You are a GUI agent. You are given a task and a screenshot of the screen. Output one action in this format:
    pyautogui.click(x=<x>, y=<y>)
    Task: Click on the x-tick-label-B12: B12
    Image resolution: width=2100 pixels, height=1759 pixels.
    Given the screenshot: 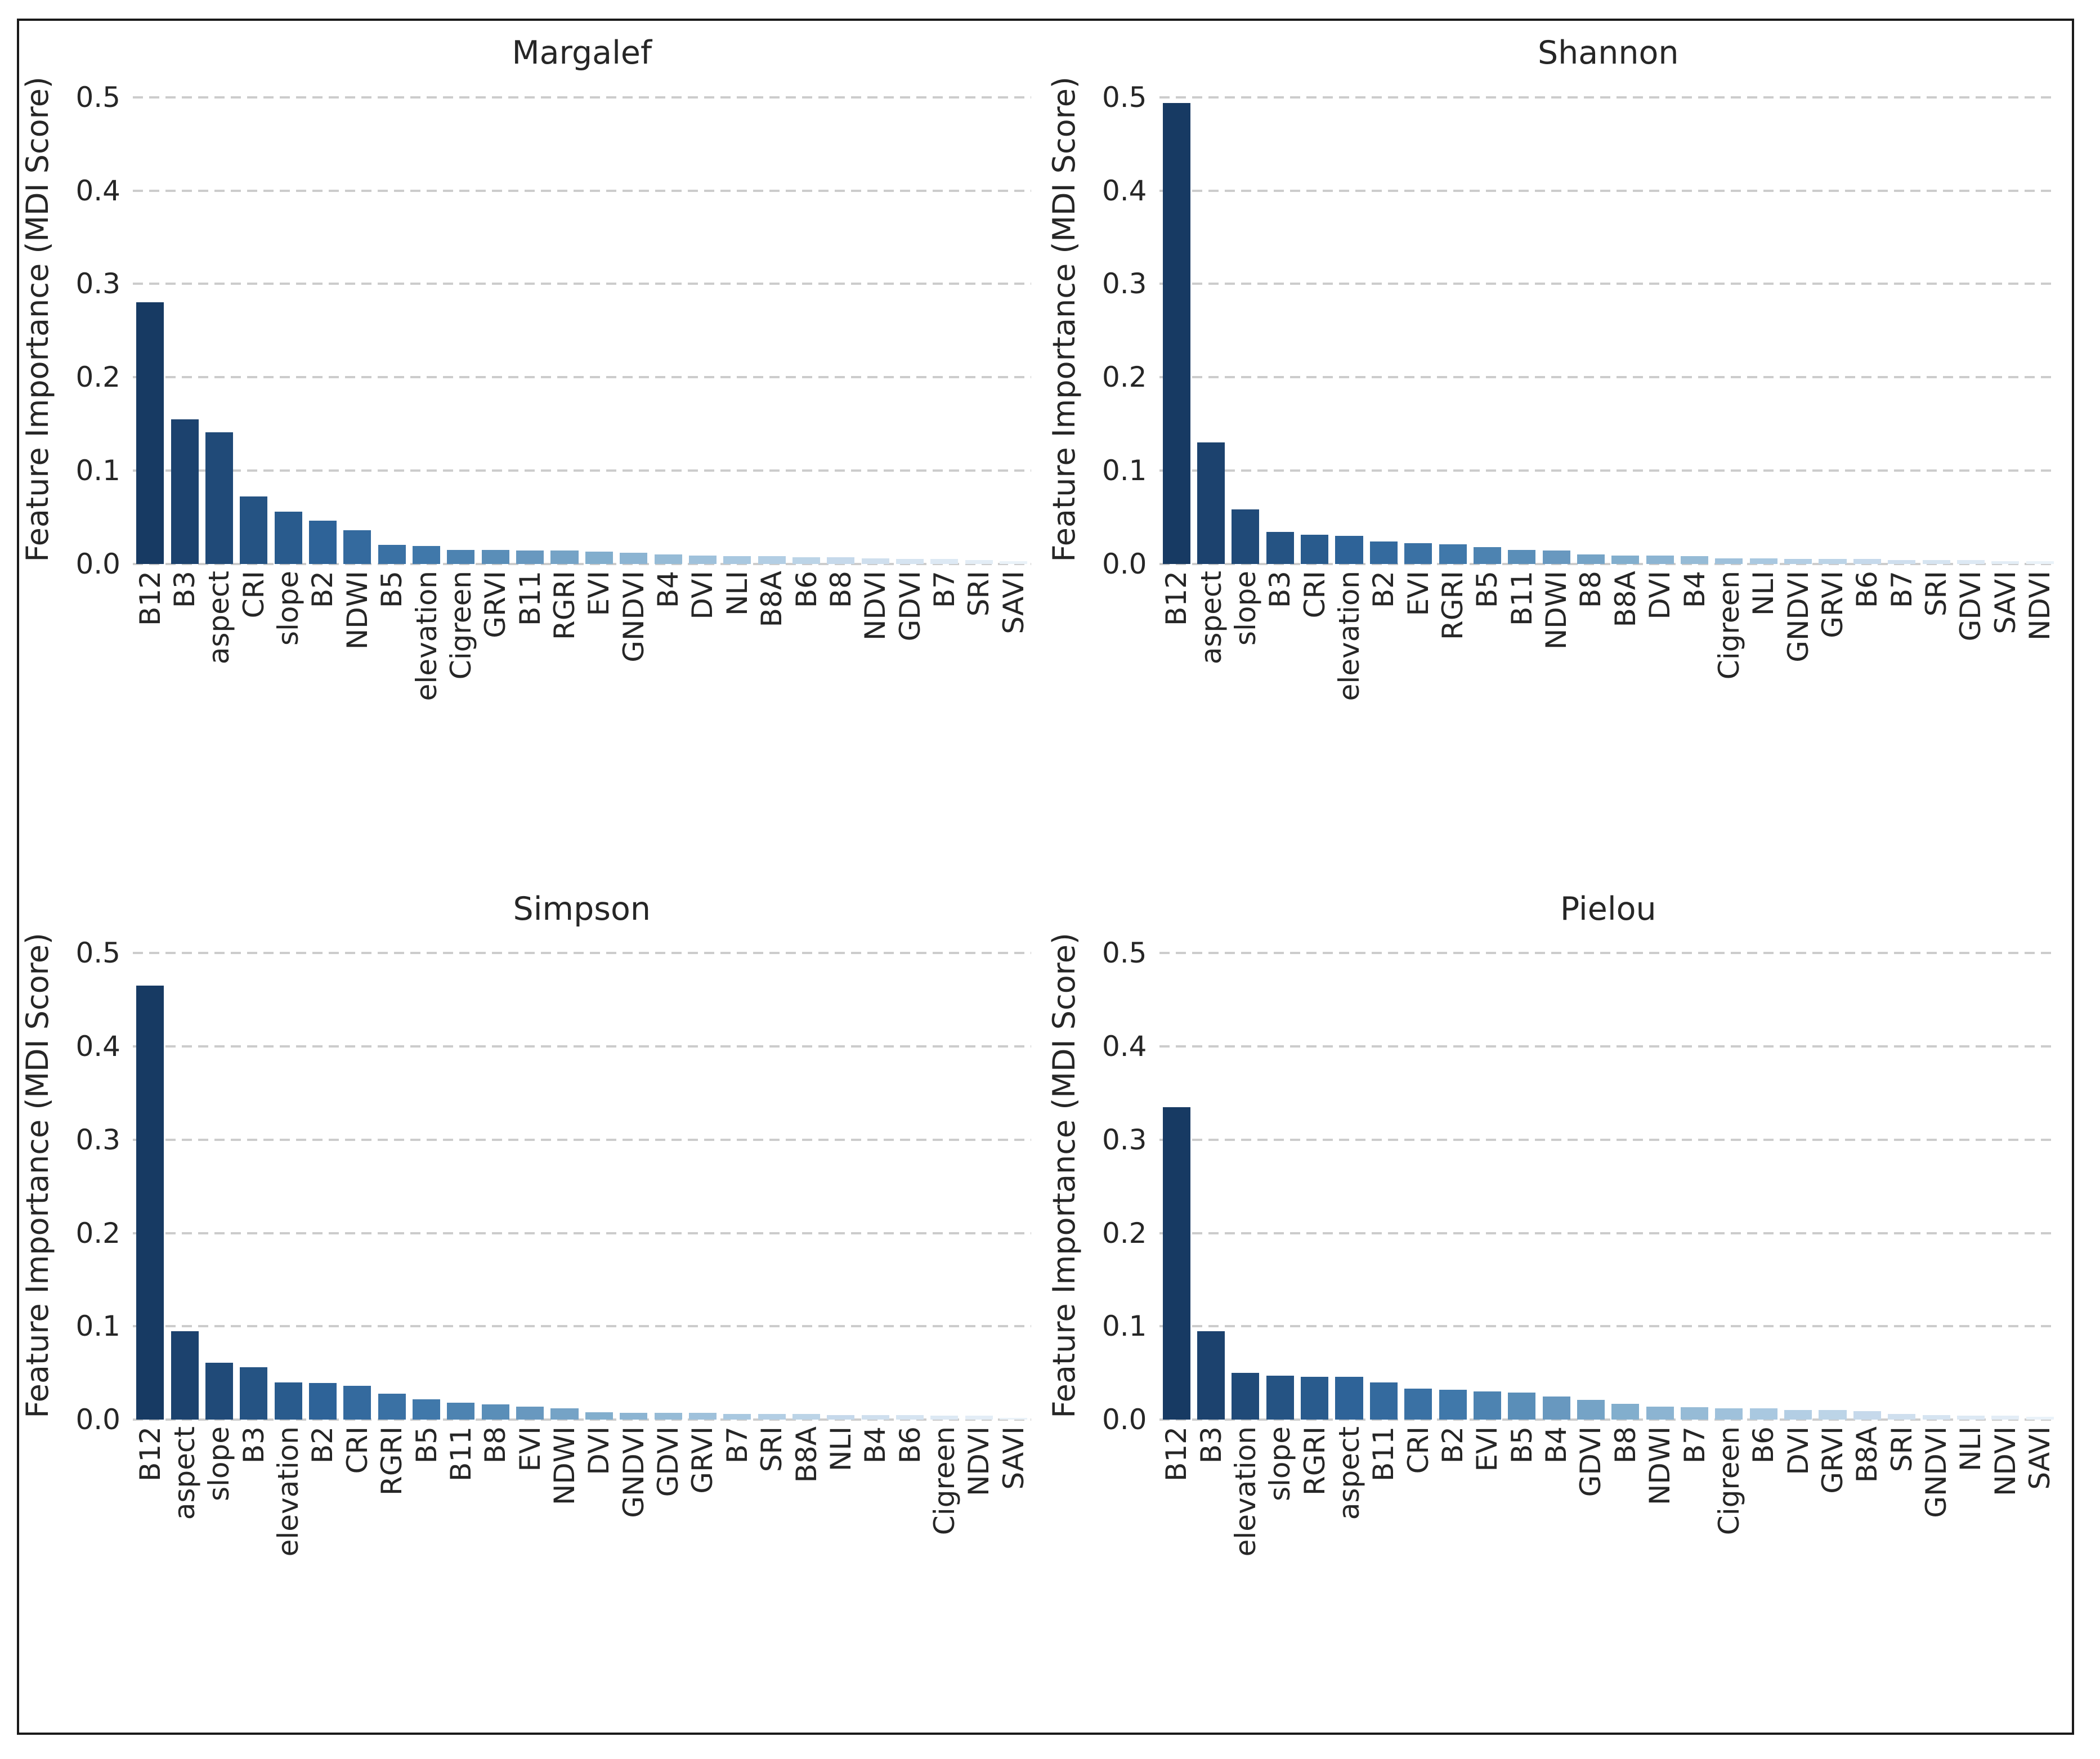 What is the action you would take?
    pyautogui.click(x=150, y=598)
    